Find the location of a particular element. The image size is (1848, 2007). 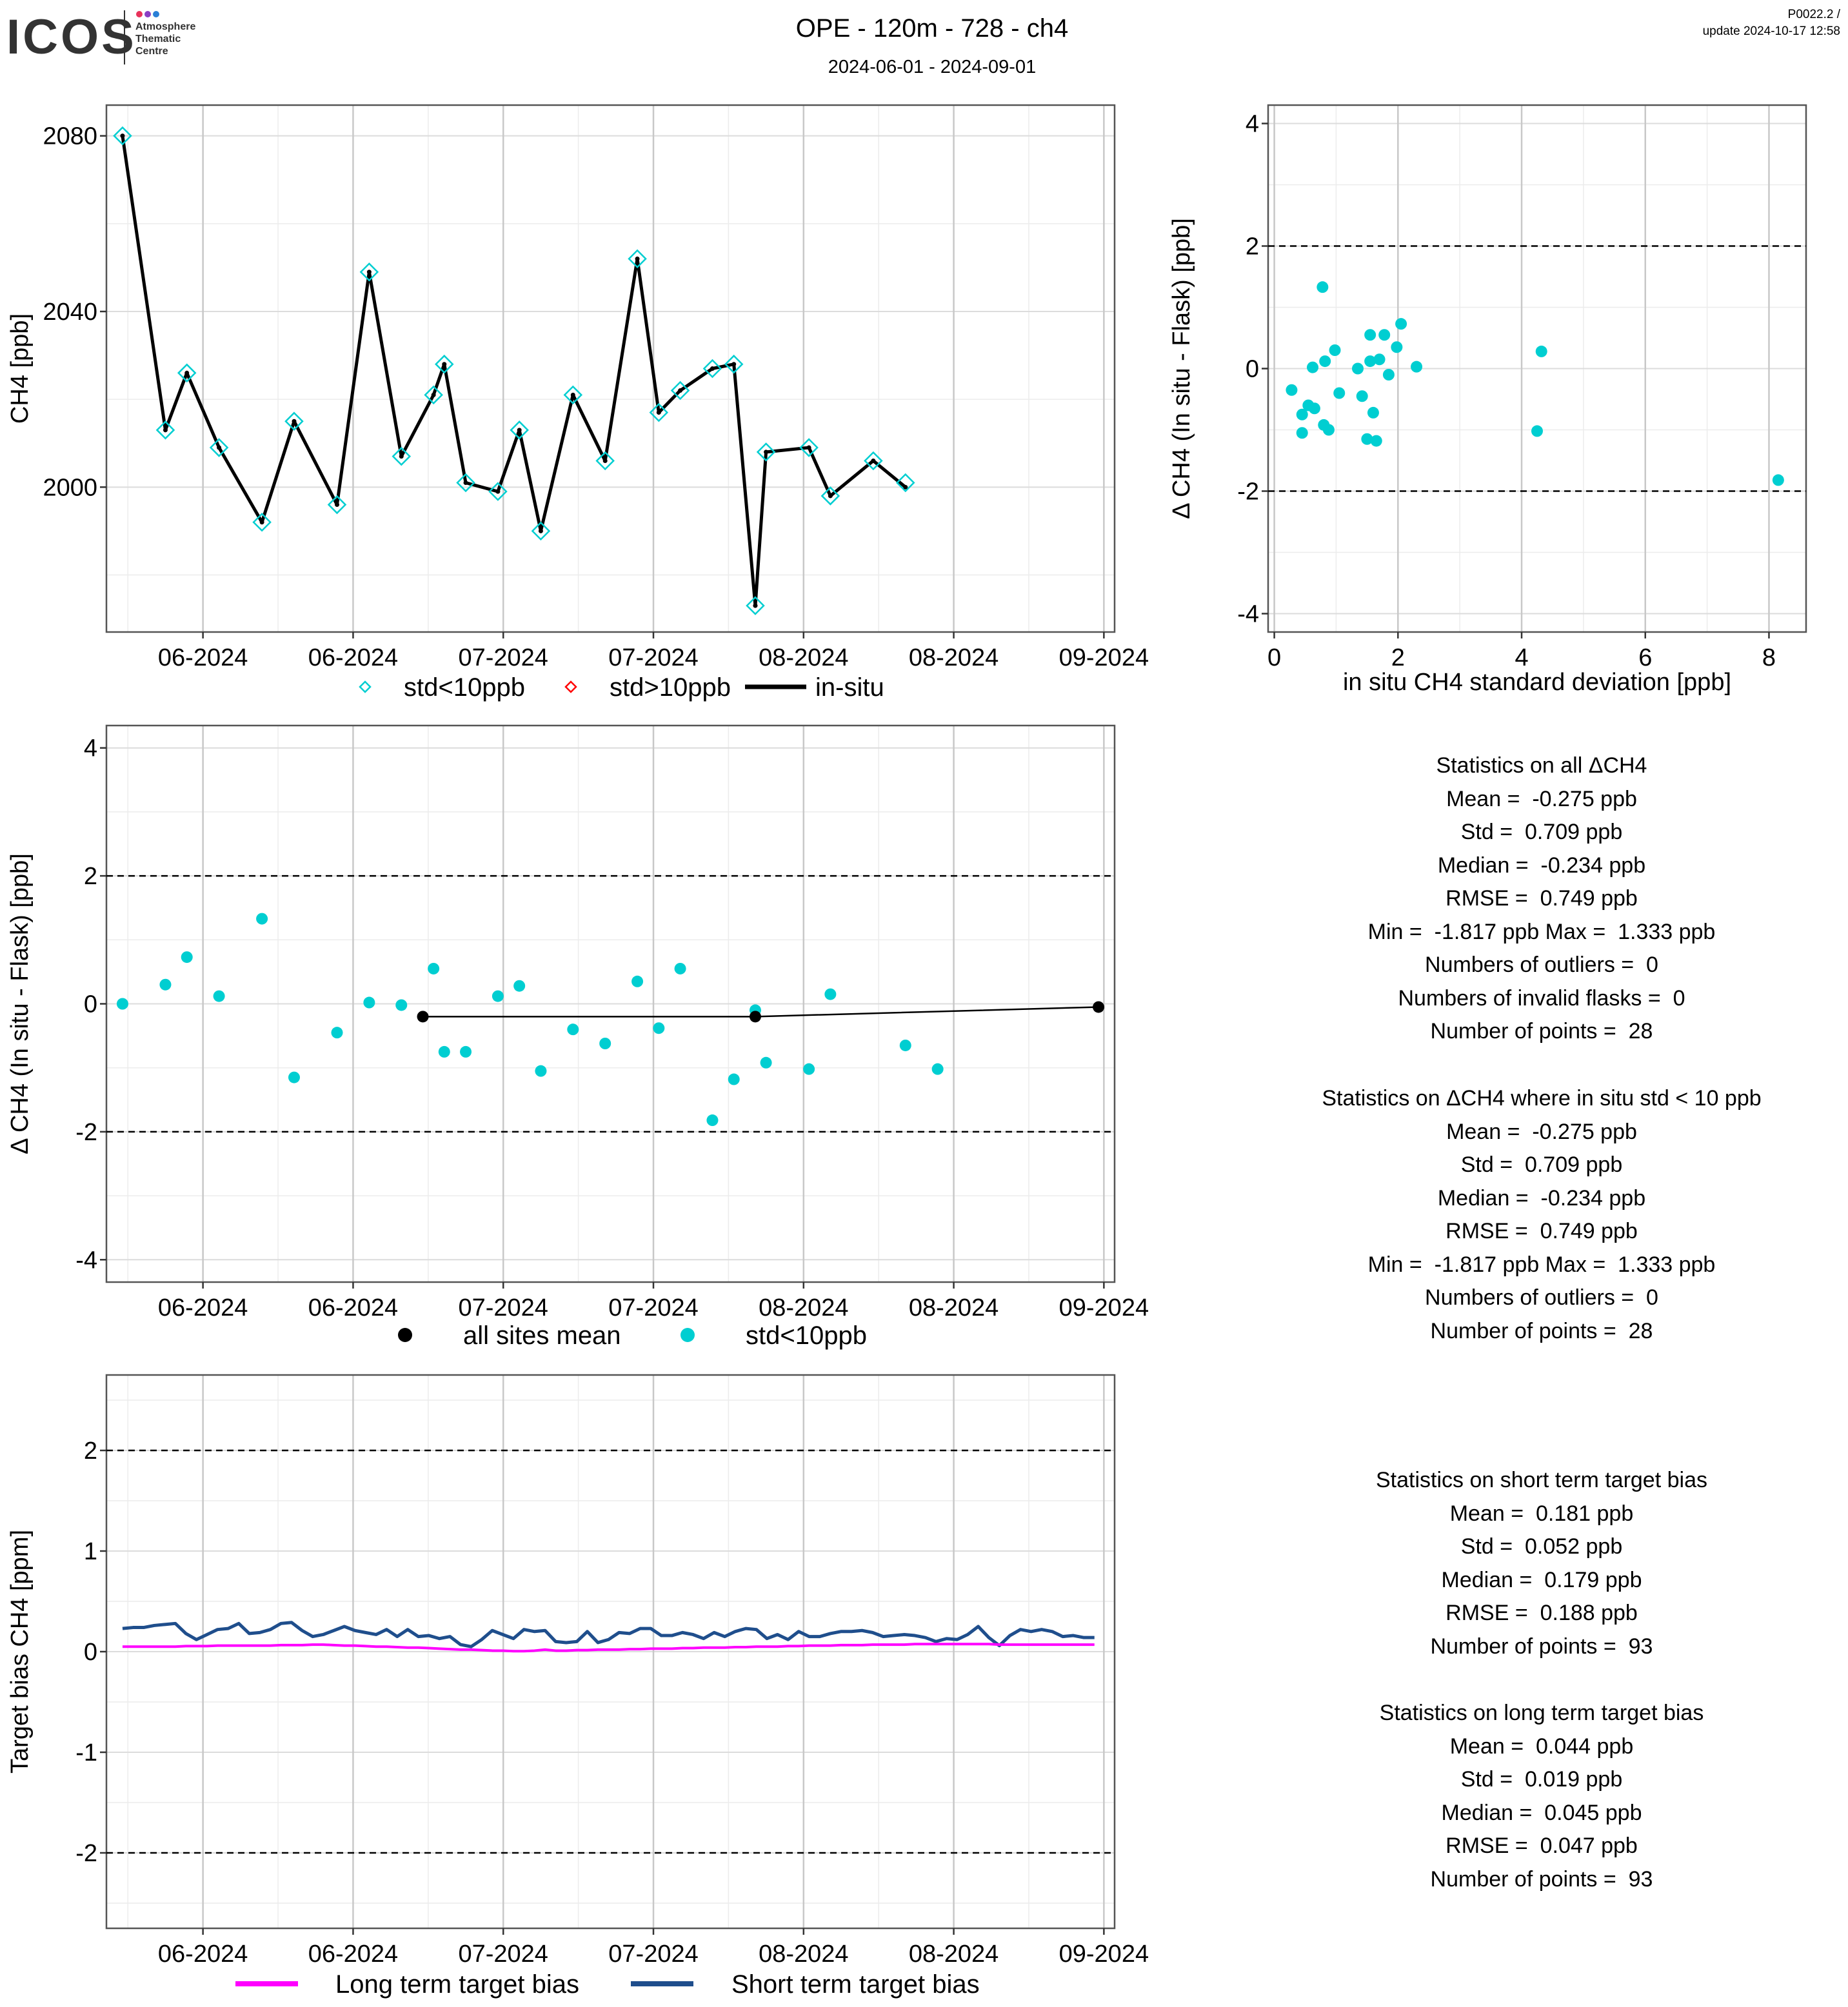

legend-label-long-term: Long term target bias is located at coordinates (457, 1984).